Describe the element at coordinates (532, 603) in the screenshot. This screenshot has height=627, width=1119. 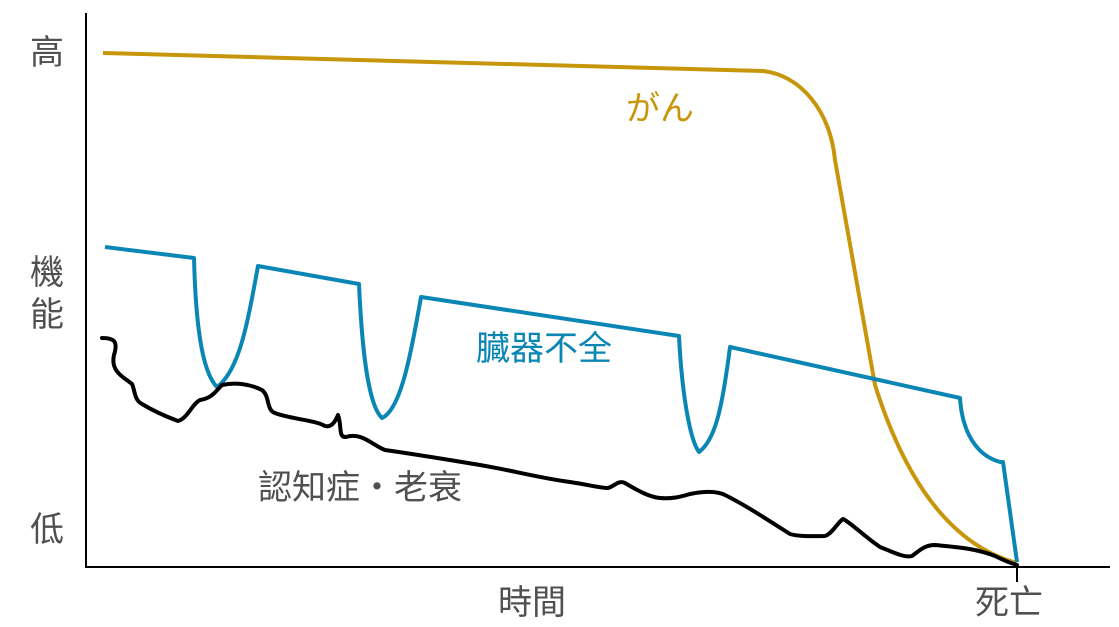
I see `x-axis-title: 時間` at that location.